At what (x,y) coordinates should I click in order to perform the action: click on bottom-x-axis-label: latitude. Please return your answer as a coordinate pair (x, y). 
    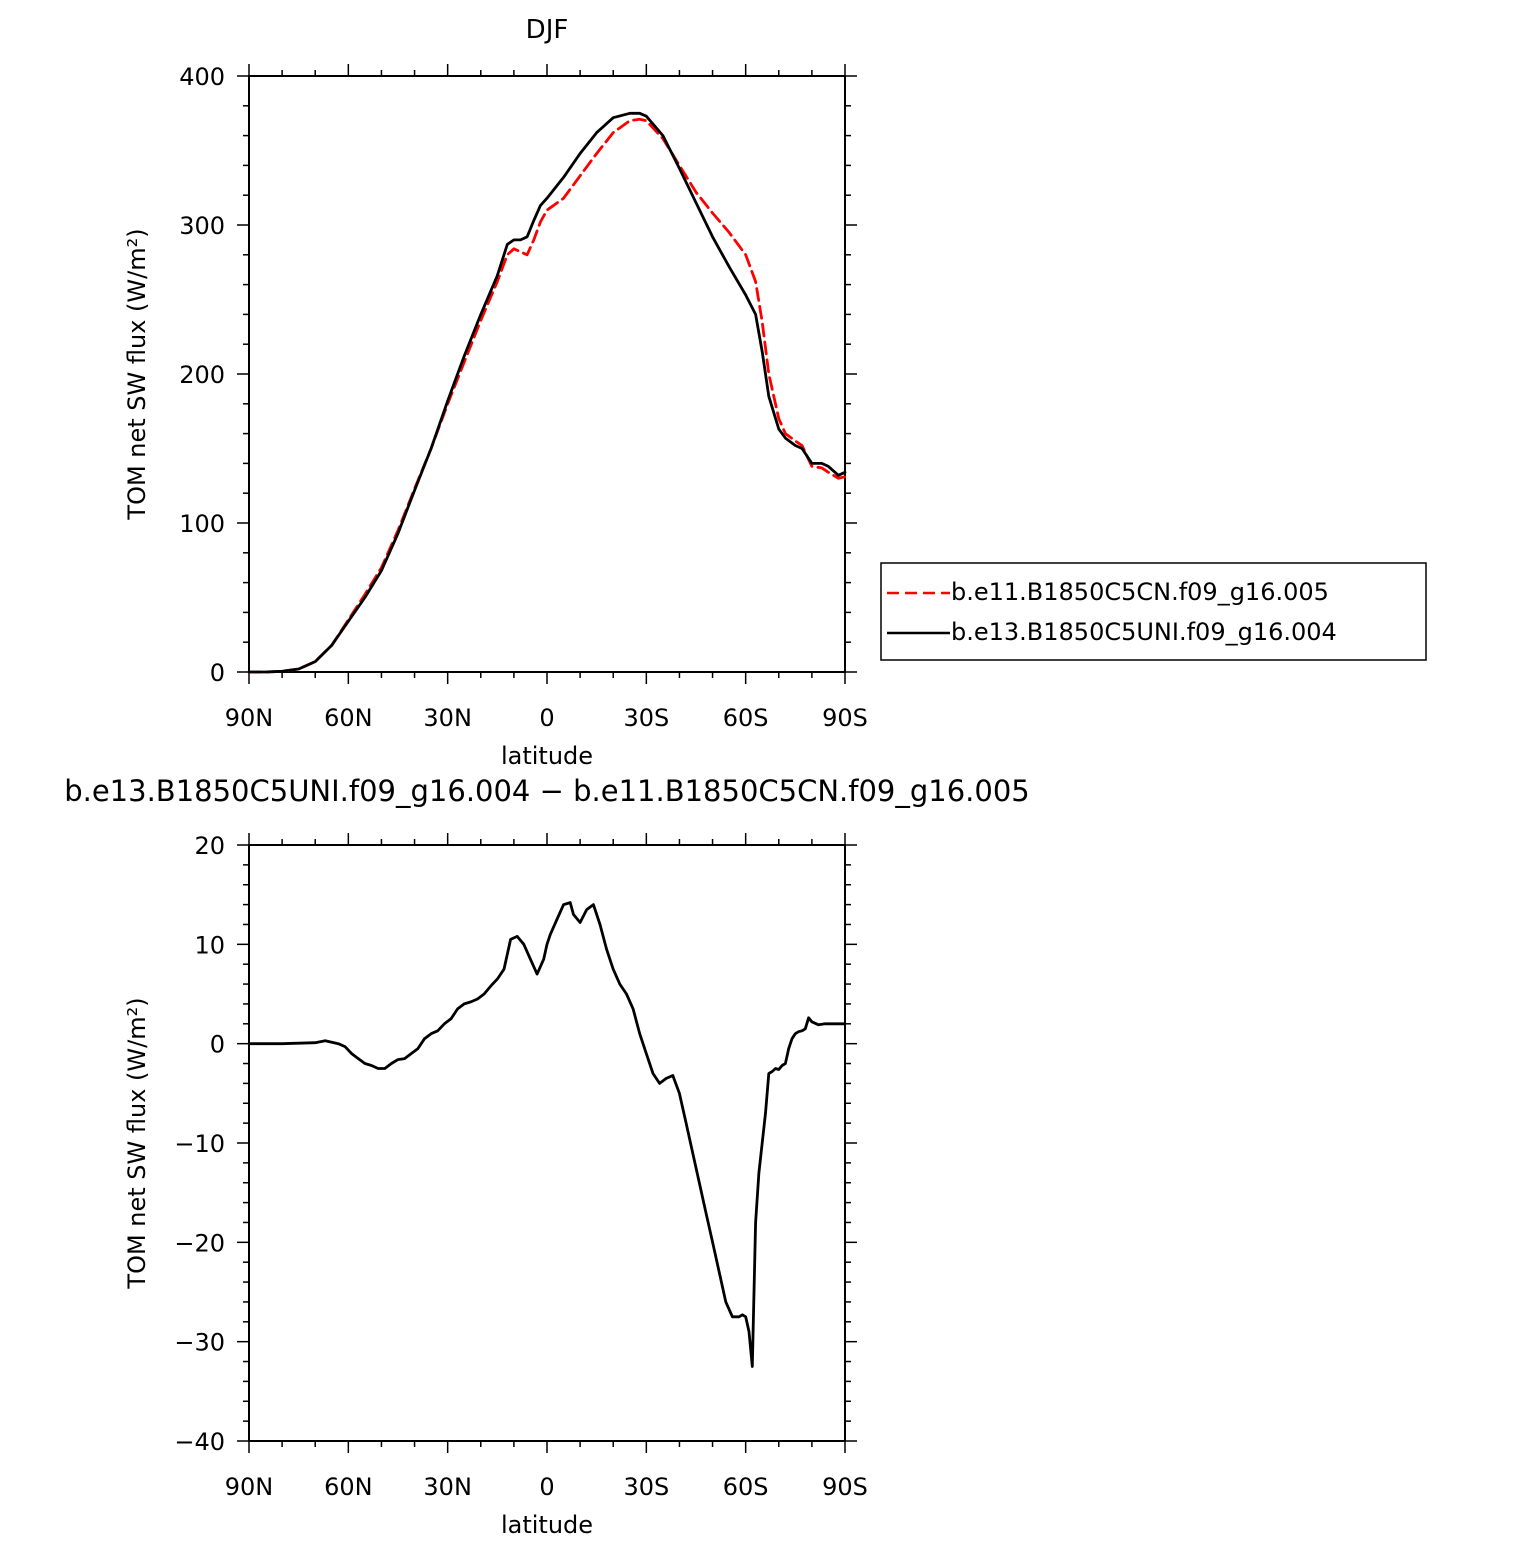
    Looking at the image, I should click on (547, 1525).